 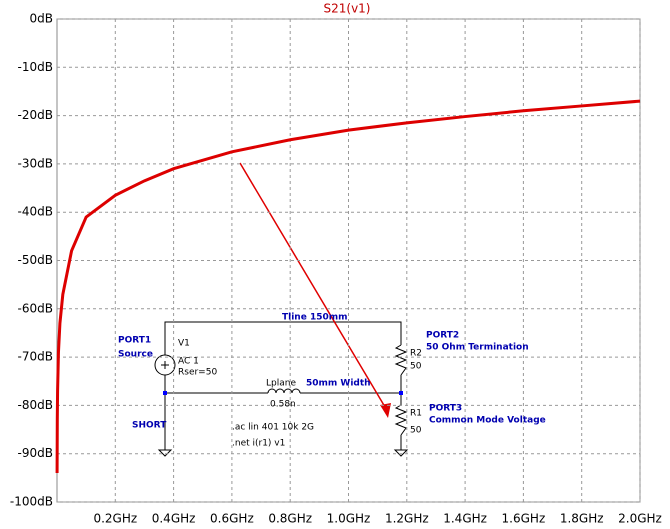 What do you see at coordinates (149, 426) in the screenshot?
I see `annotation: SHORT` at bounding box center [149, 426].